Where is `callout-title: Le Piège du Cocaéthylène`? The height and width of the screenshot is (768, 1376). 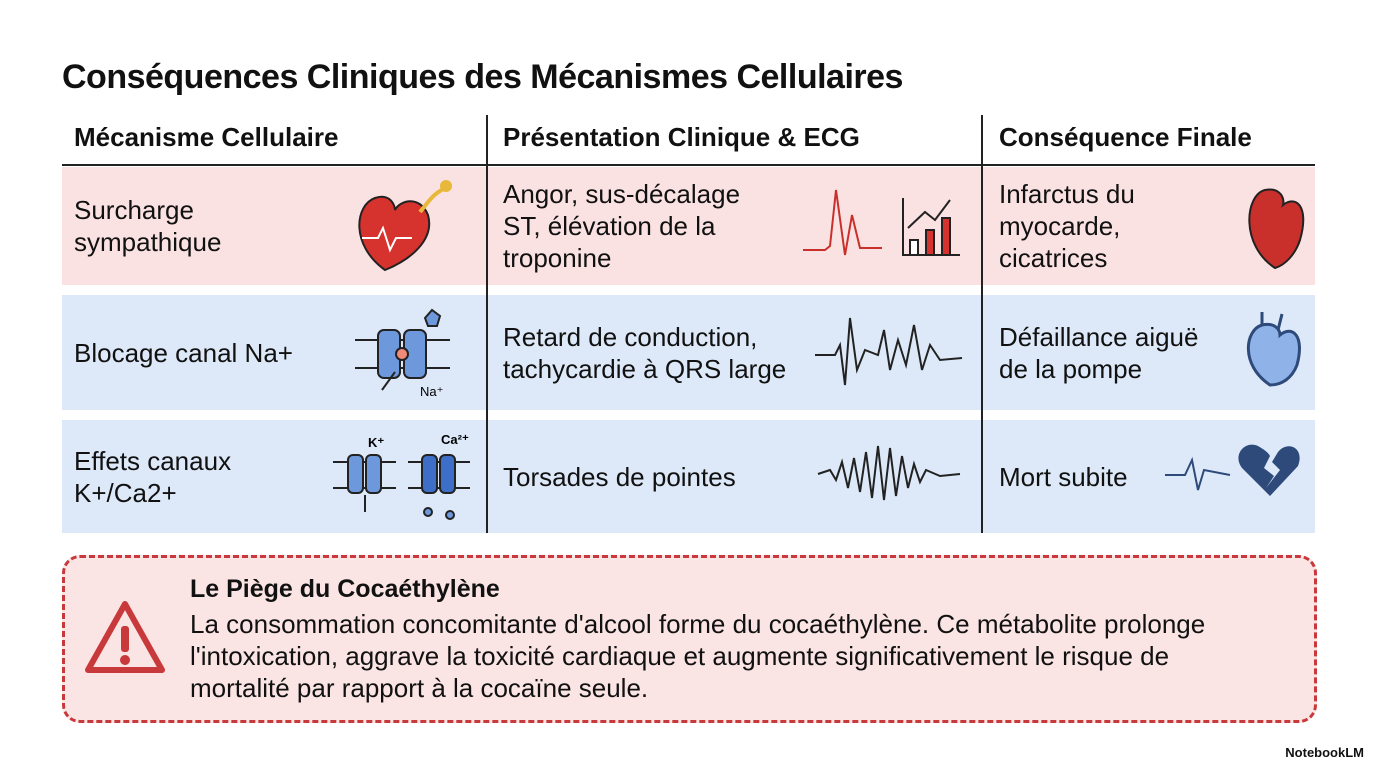 callout-title: Le Piège du Cocaéthylène is located at coordinates (345, 589).